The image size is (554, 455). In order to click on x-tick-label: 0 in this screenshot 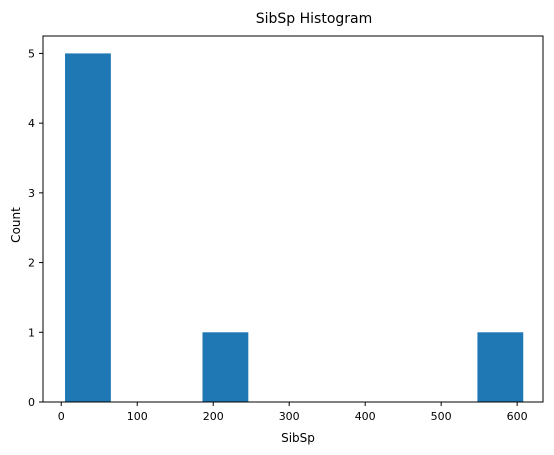, I will do `click(61, 416)`.